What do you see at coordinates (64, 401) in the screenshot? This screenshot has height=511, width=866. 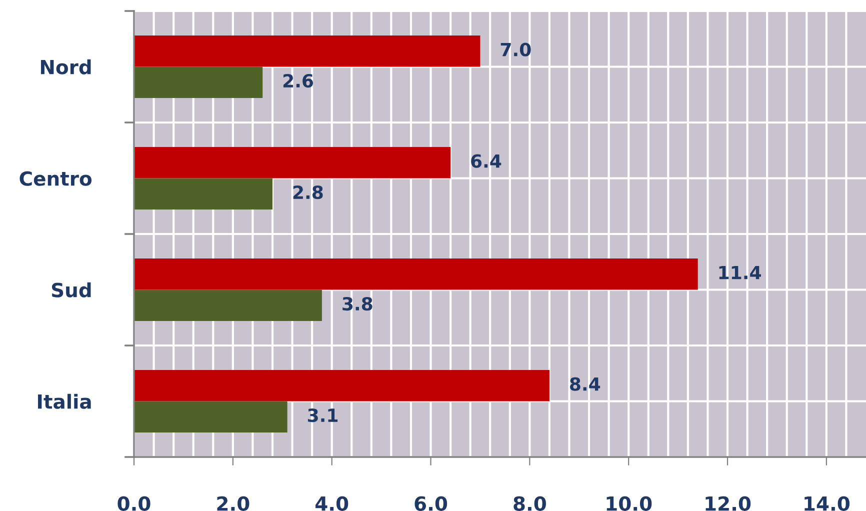 I see `y-tick-label: Italia` at bounding box center [64, 401].